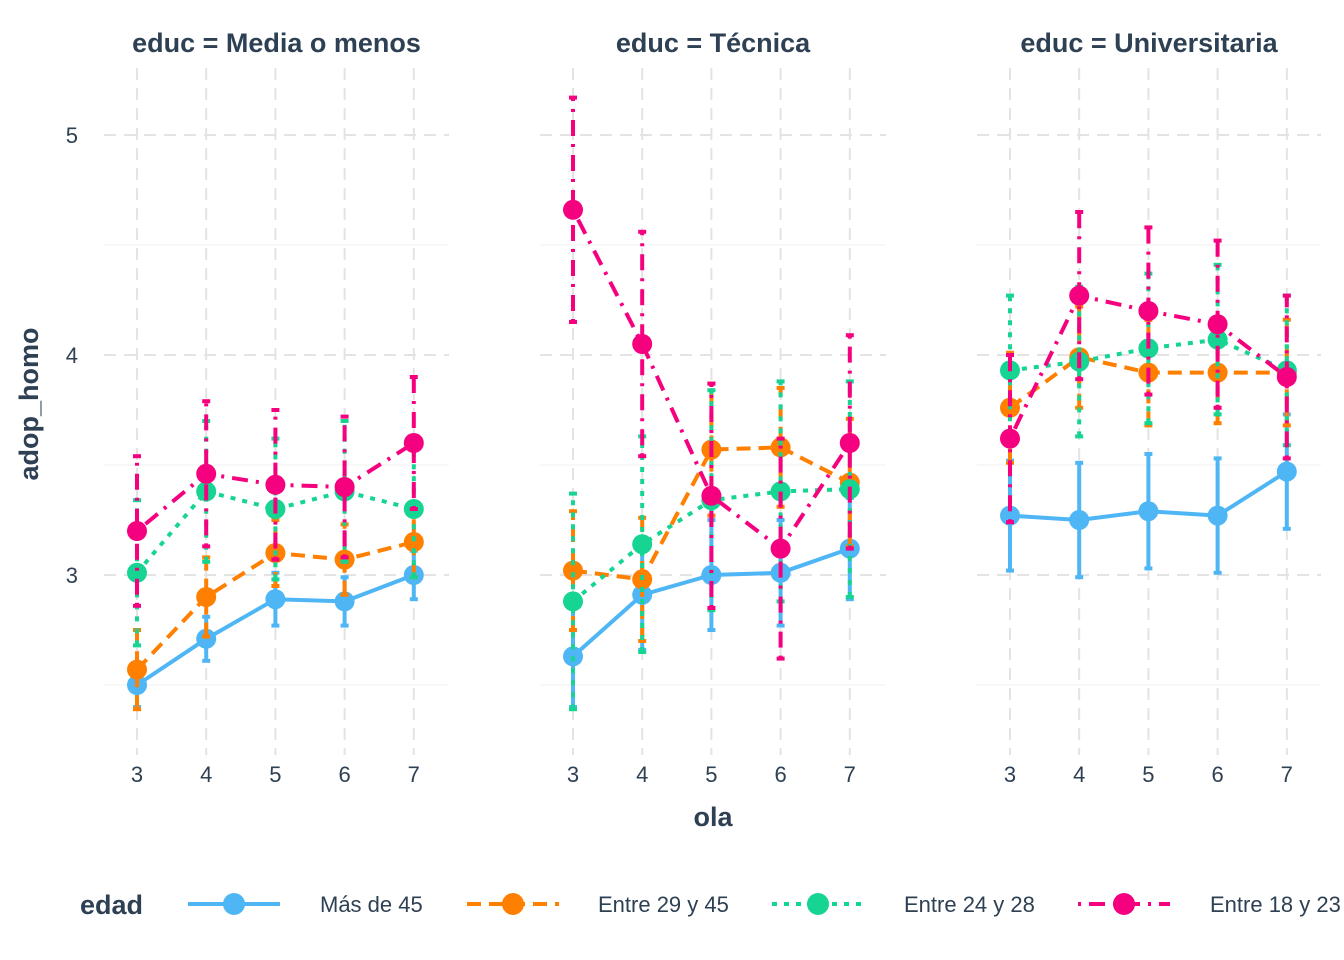 The image size is (1344, 960). What do you see at coordinates (305, 904) in the screenshot?
I see `legend-entry: Más de 45` at bounding box center [305, 904].